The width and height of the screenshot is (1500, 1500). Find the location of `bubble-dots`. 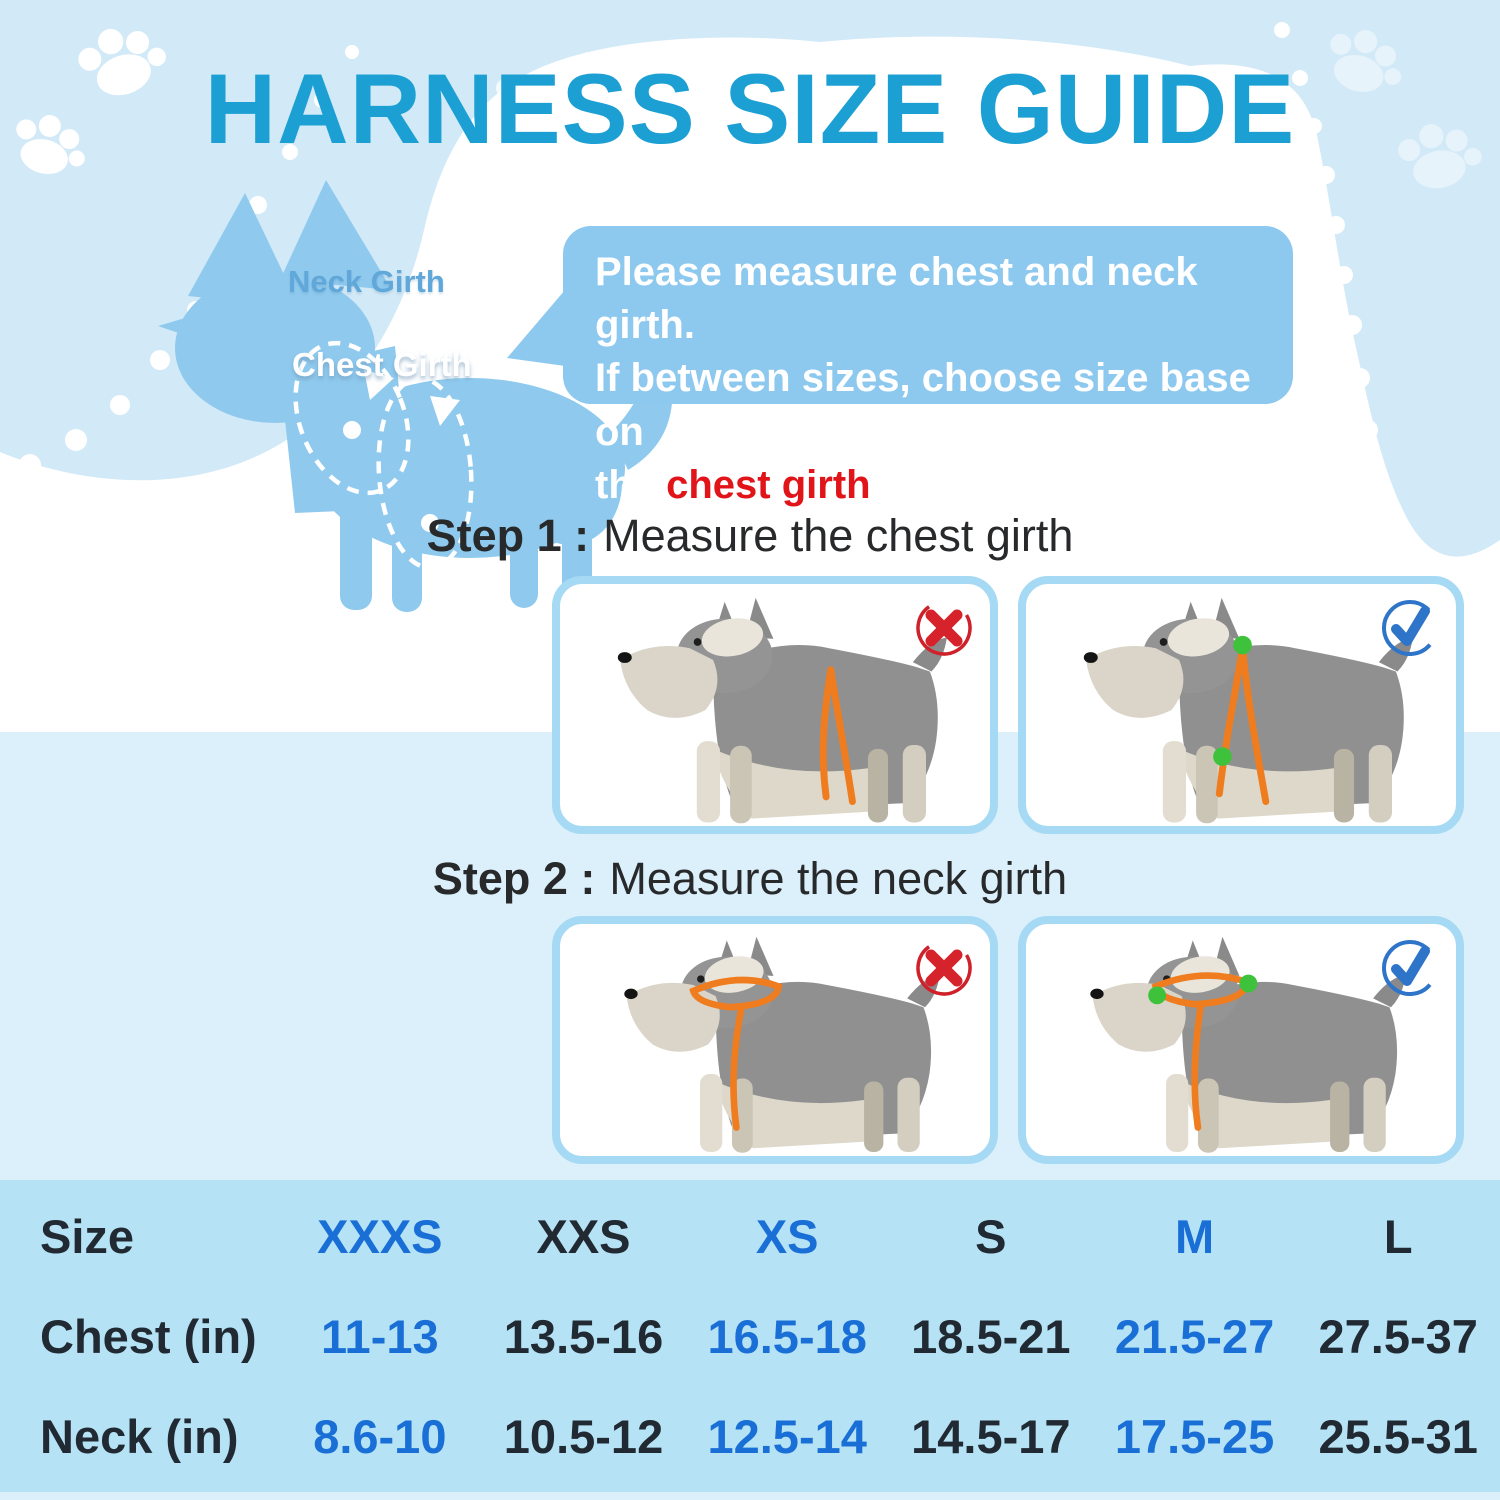

bubble-dots is located at coordinates (816, 77).